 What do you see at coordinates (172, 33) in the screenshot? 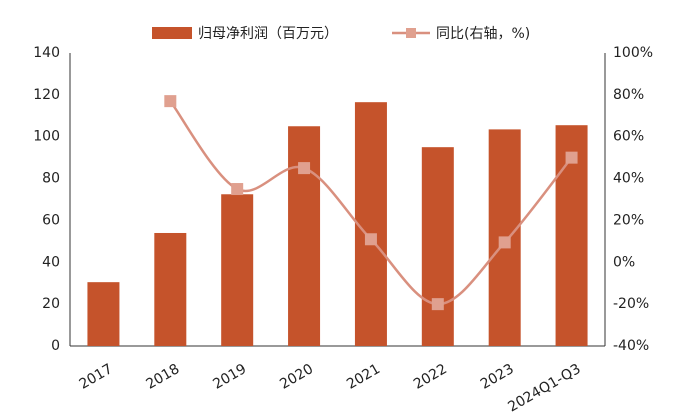
I see `legend-swatch-bar` at bounding box center [172, 33].